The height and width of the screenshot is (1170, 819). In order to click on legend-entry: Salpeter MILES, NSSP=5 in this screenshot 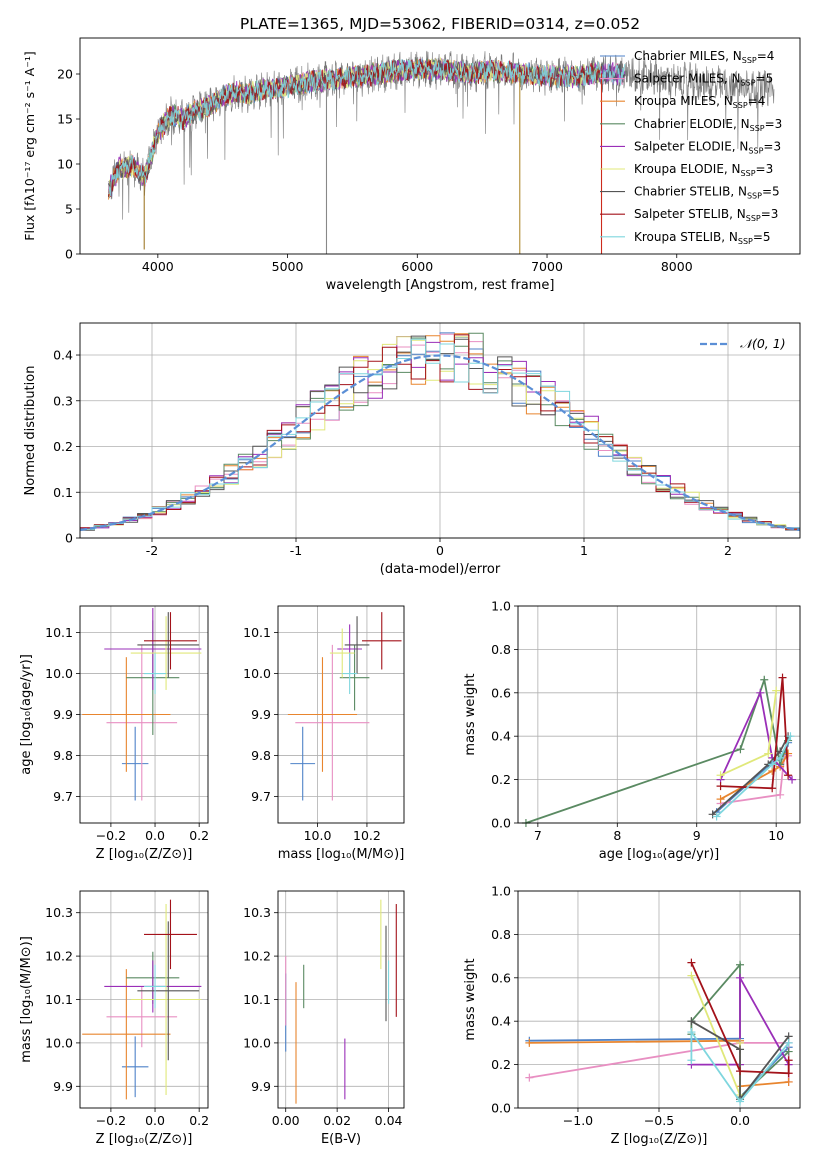, I will do `click(703, 80)`.